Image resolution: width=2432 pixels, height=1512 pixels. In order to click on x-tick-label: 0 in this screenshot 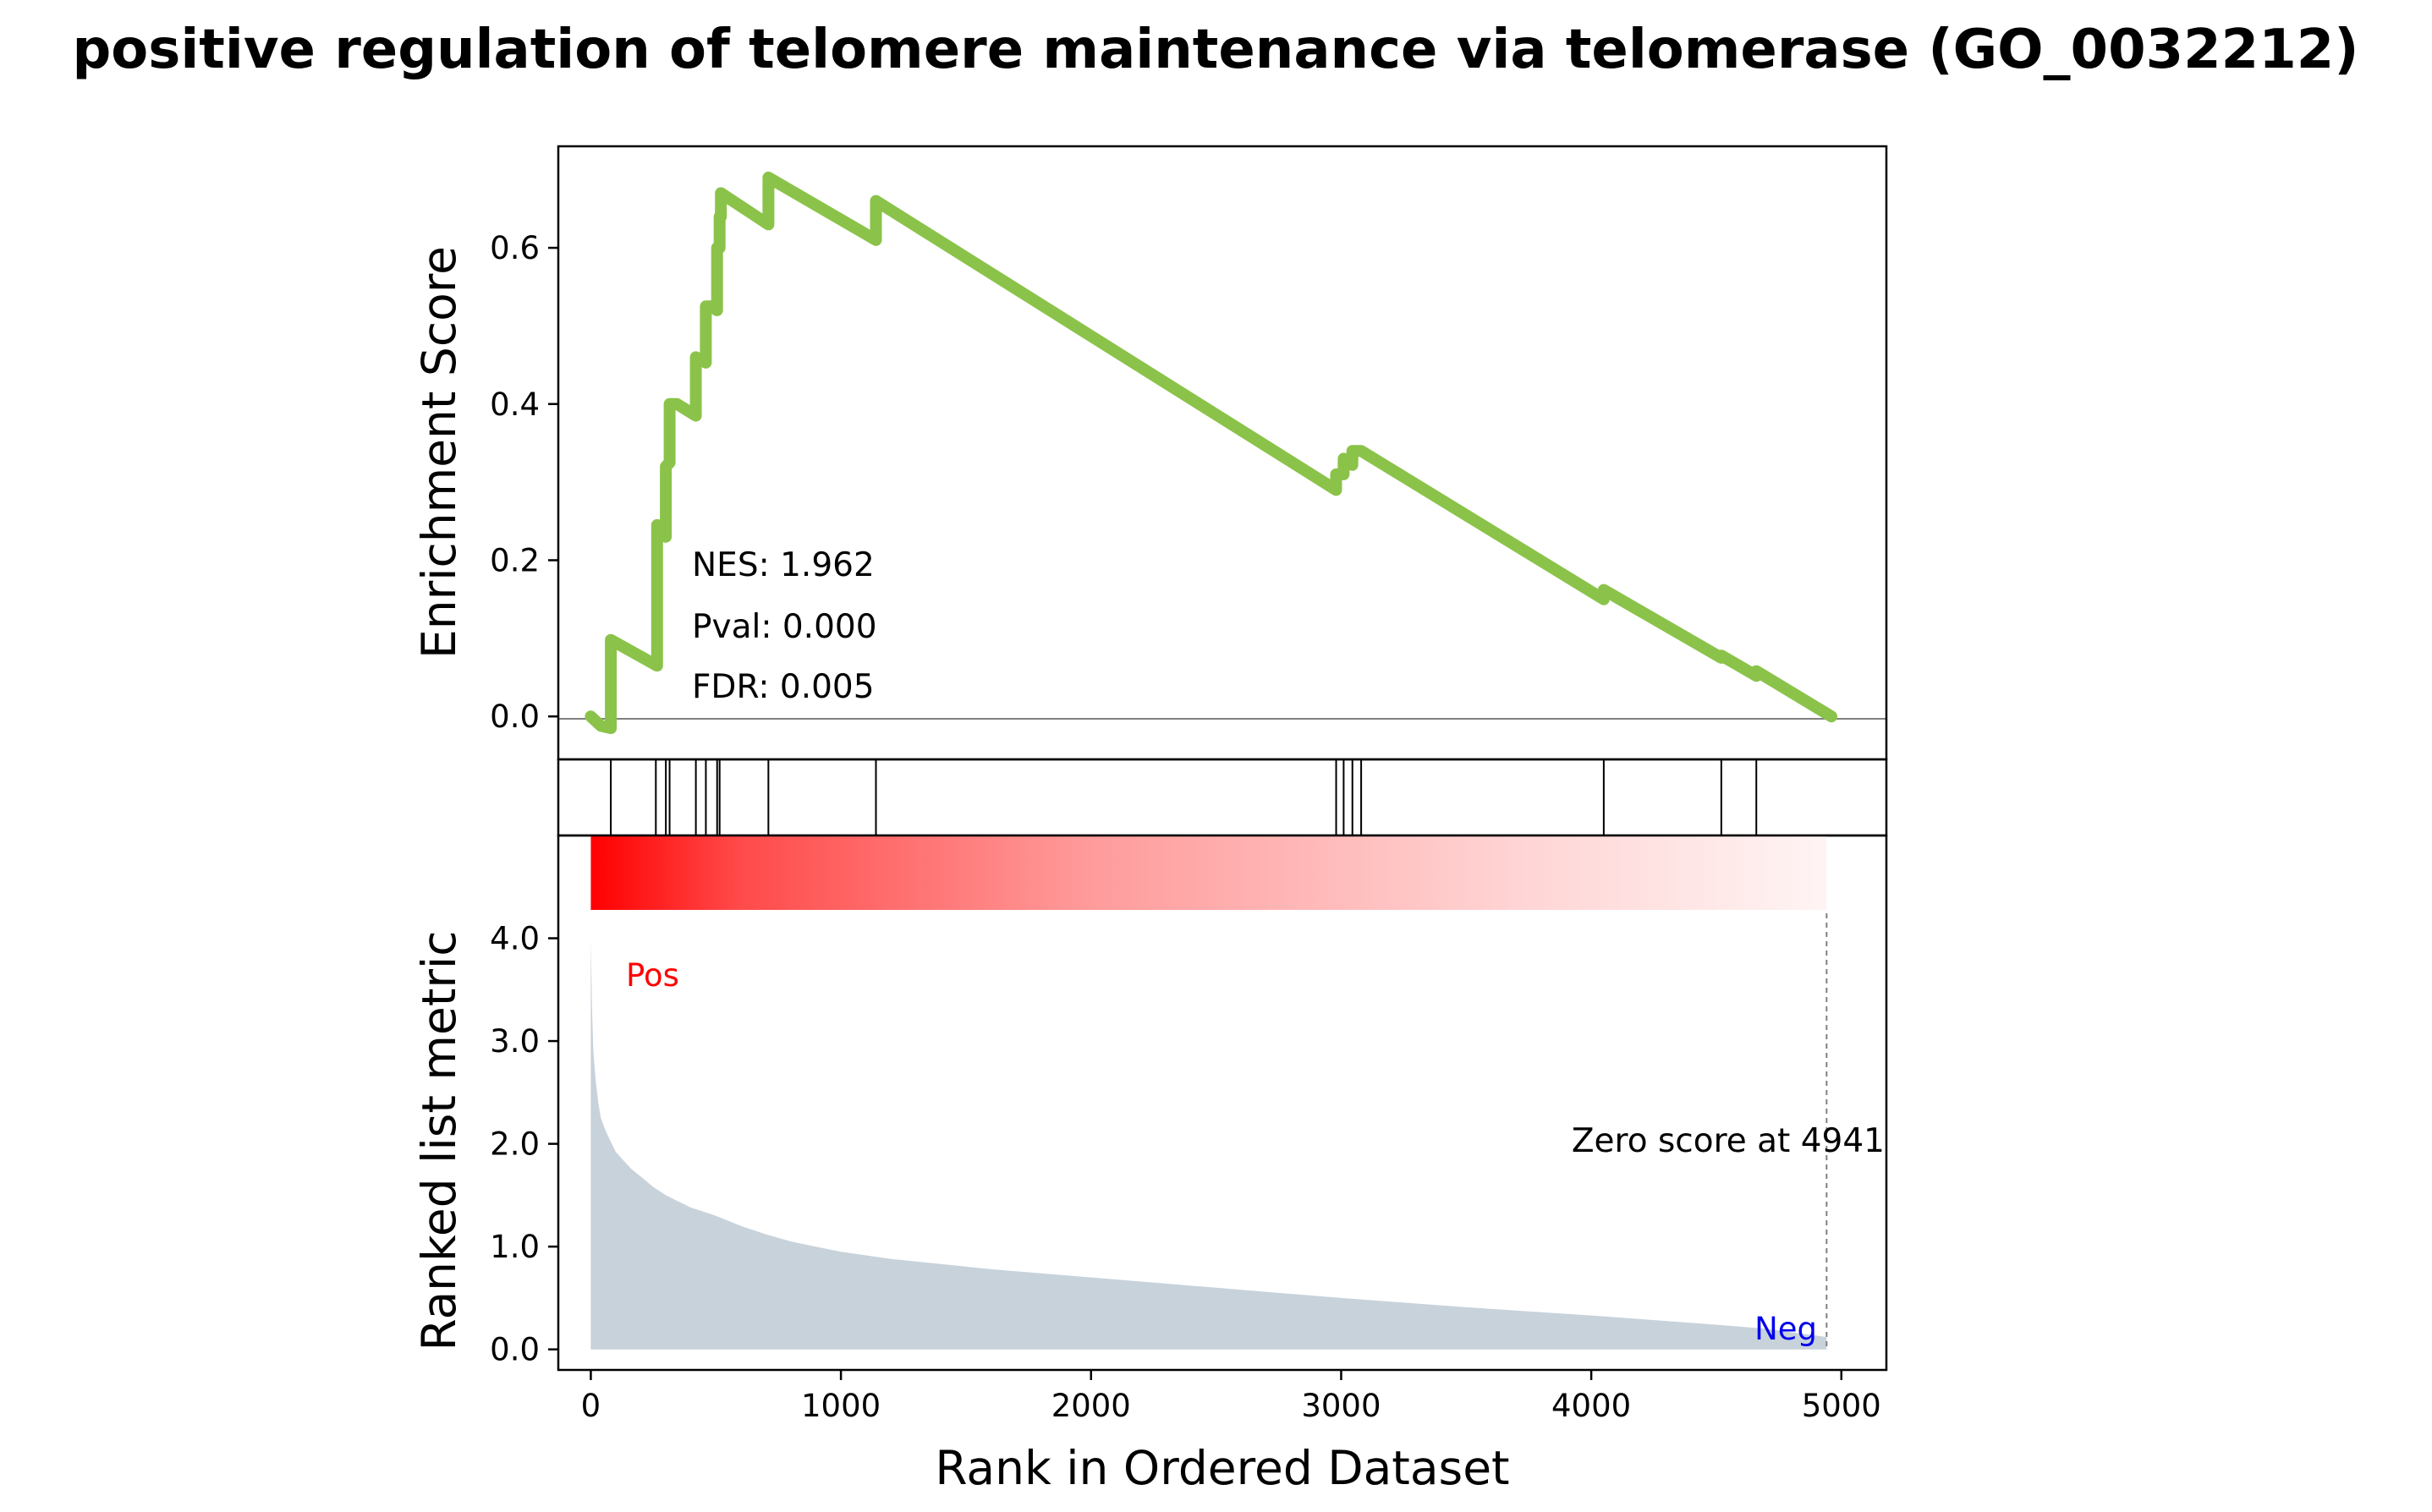, I will do `click(591, 1406)`.